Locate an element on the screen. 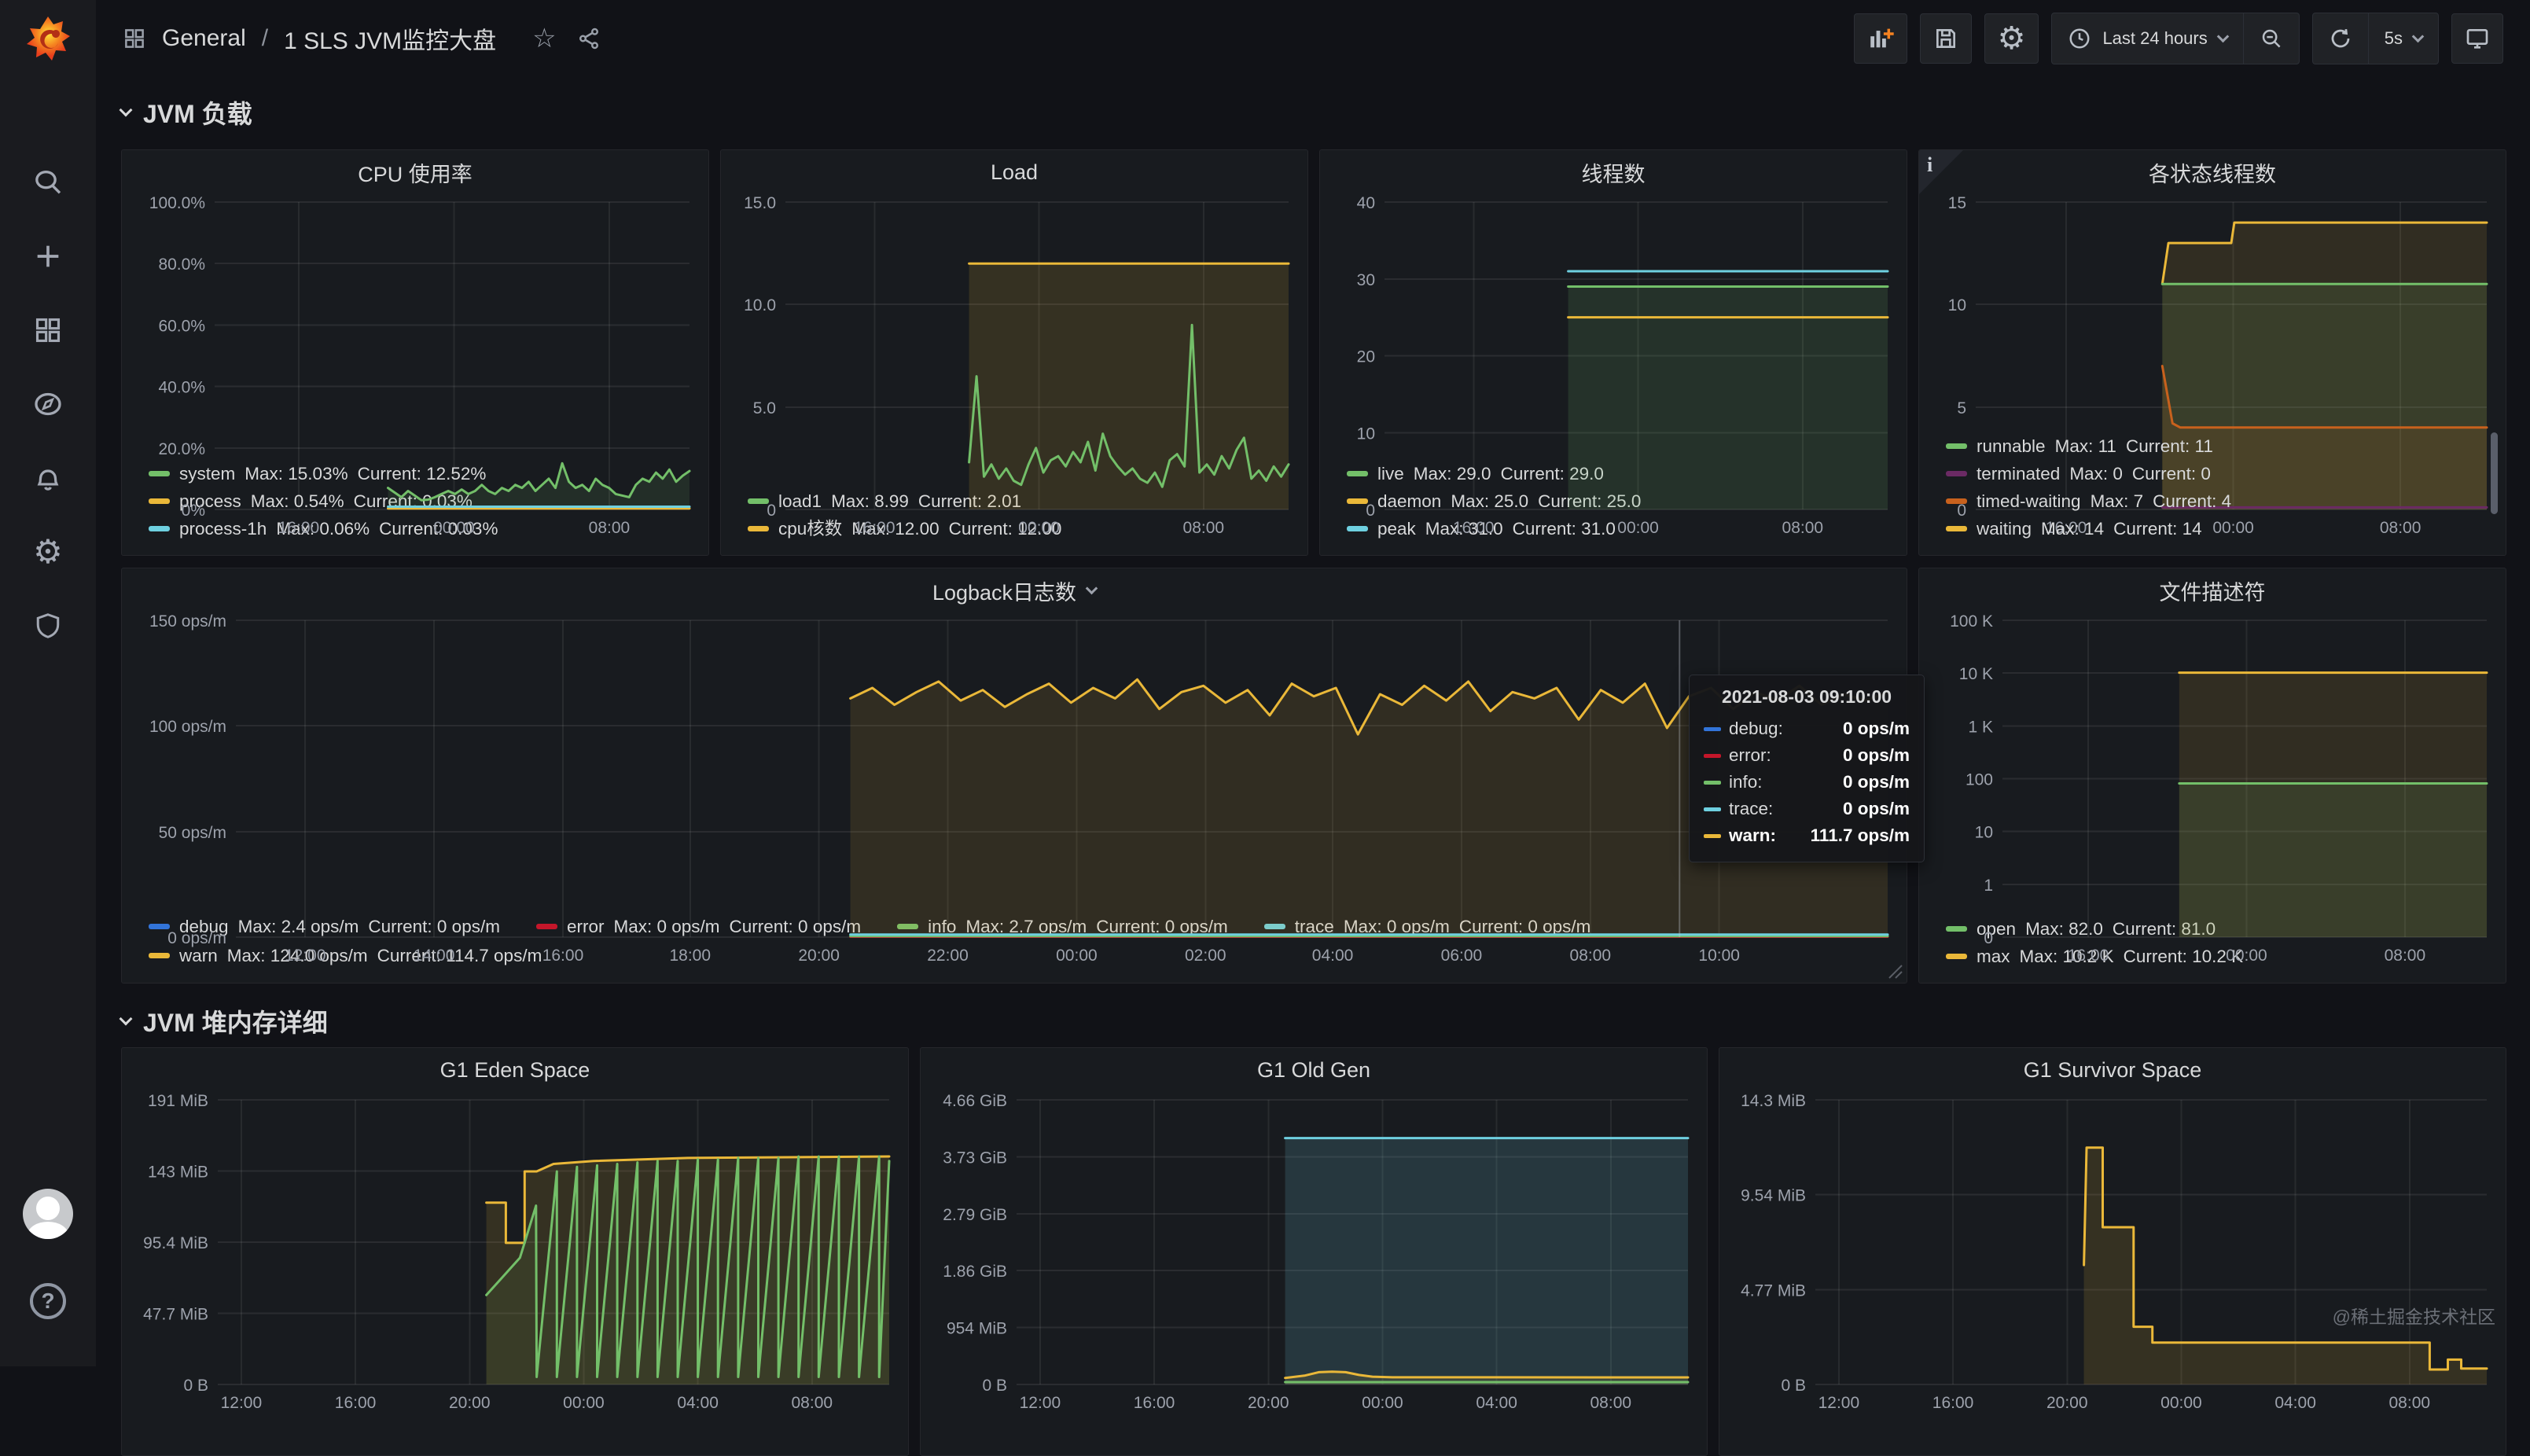 The height and width of the screenshot is (1456, 2530). save-dashboard-button is located at coordinates (1945, 38).